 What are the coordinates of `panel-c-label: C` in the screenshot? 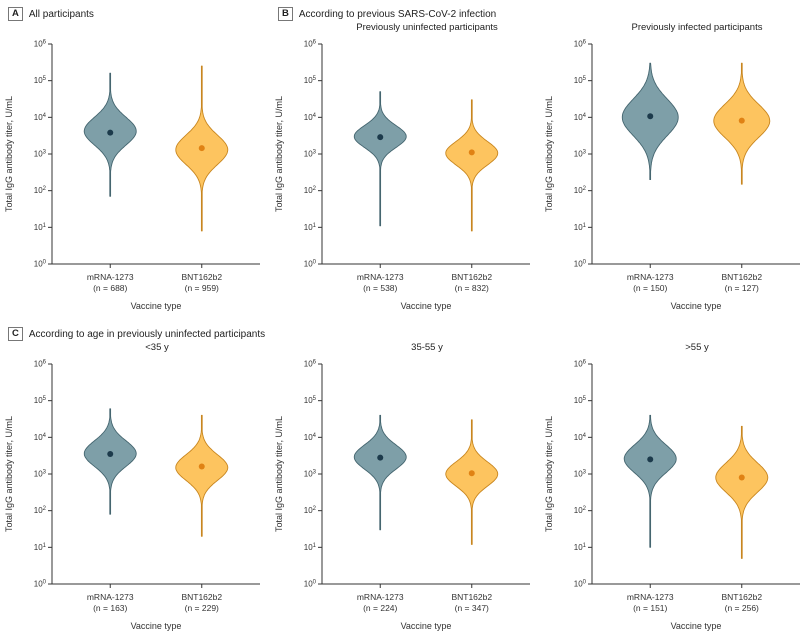 It's located at (15, 334).